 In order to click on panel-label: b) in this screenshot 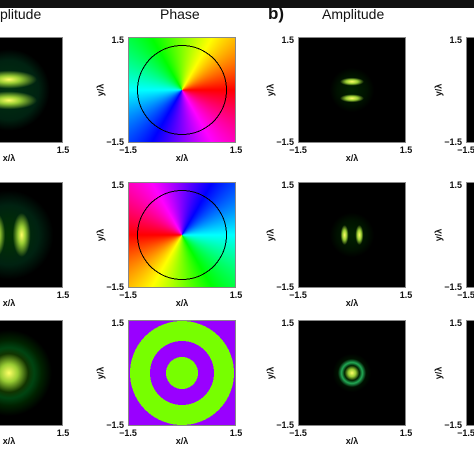, I will do `click(276, 13)`.